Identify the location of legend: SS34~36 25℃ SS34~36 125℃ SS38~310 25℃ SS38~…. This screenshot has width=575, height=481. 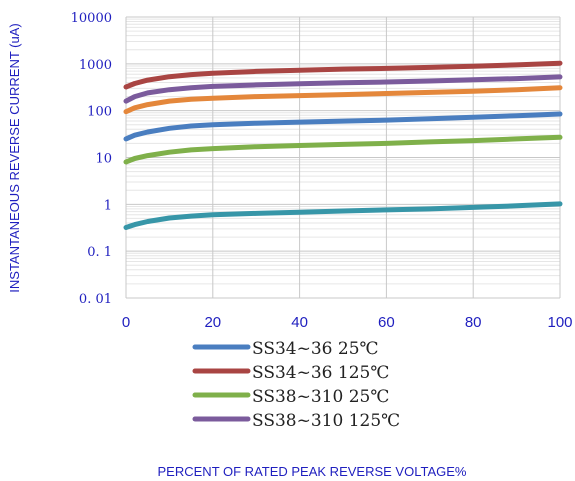
(296, 385).